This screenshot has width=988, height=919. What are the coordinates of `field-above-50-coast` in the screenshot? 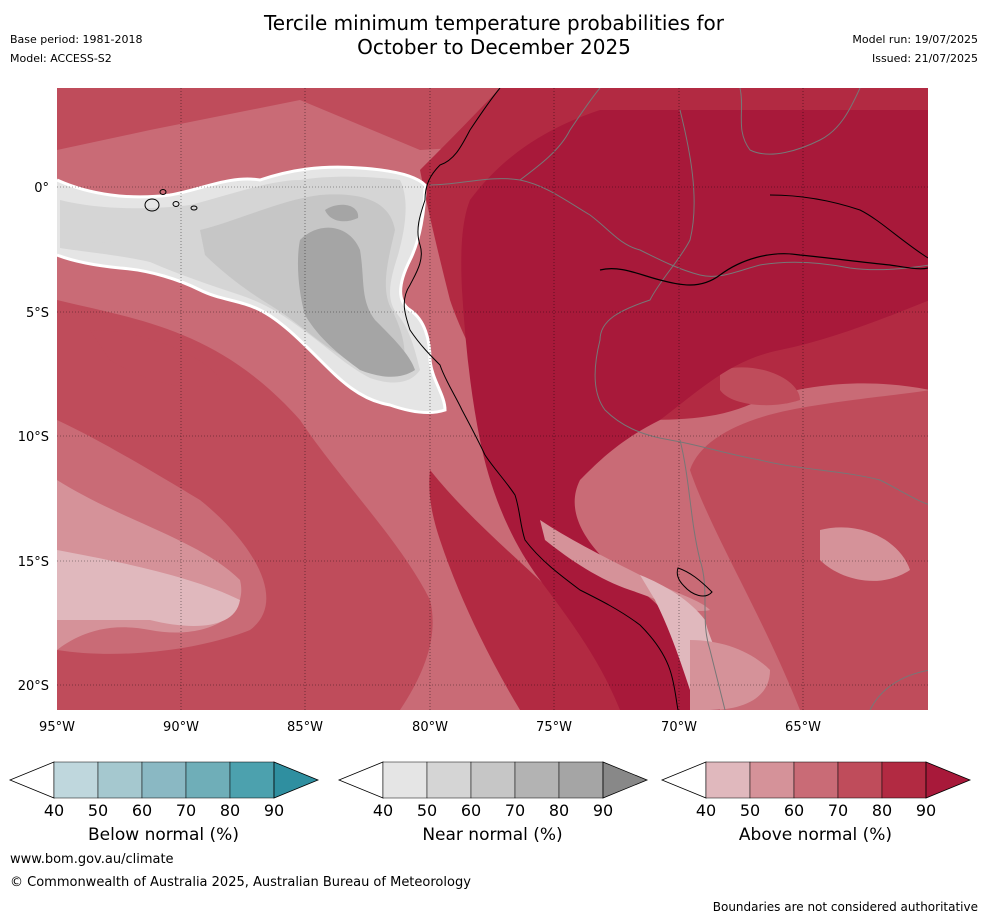 It's located at (625, 565).